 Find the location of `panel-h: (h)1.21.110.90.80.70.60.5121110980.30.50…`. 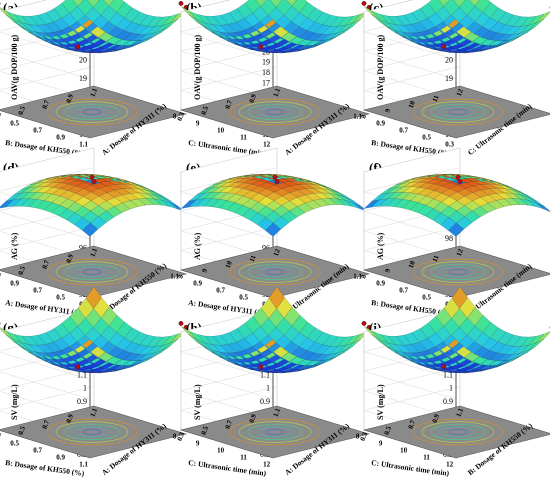

panel-h: (h)1.21.110.90.80.70.60.5121110980.30.50… is located at coordinates (272, 383).